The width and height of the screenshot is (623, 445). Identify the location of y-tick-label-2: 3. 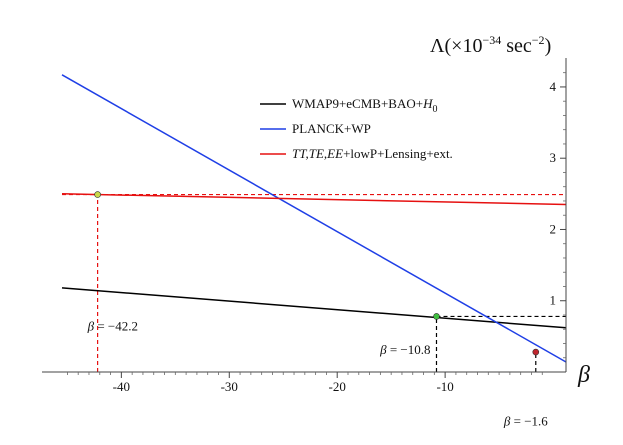
(553, 157).